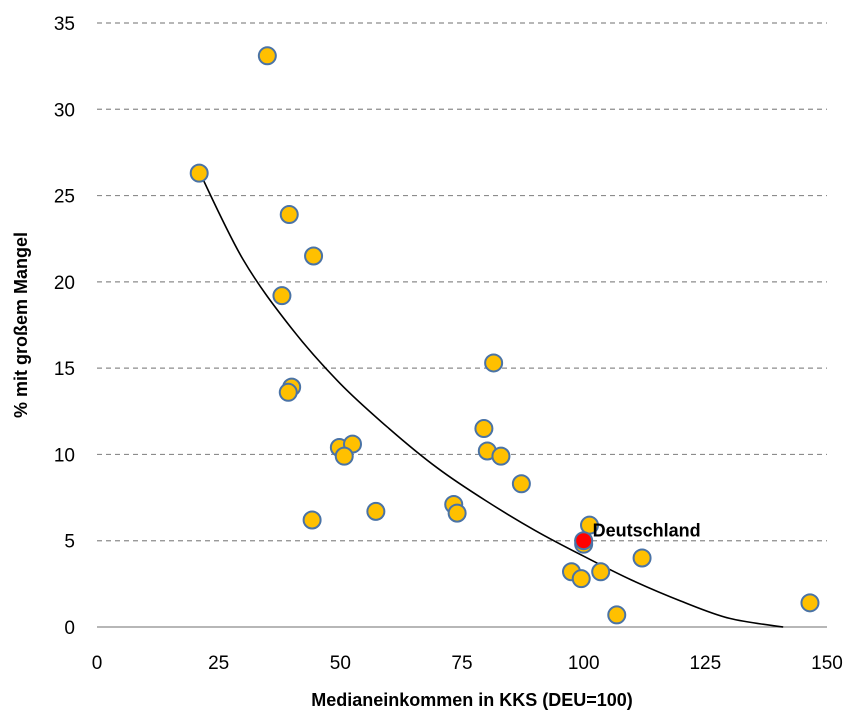 This screenshot has height=716, width=851. Describe the element at coordinates (64, 283) in the screenshot. I see `y-tick-label: 20` at that location.